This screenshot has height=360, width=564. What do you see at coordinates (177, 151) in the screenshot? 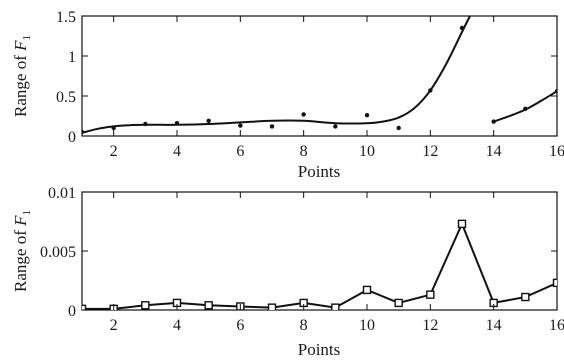
I see `top-x-tick-label: 4` at bounding box center [177, 151].